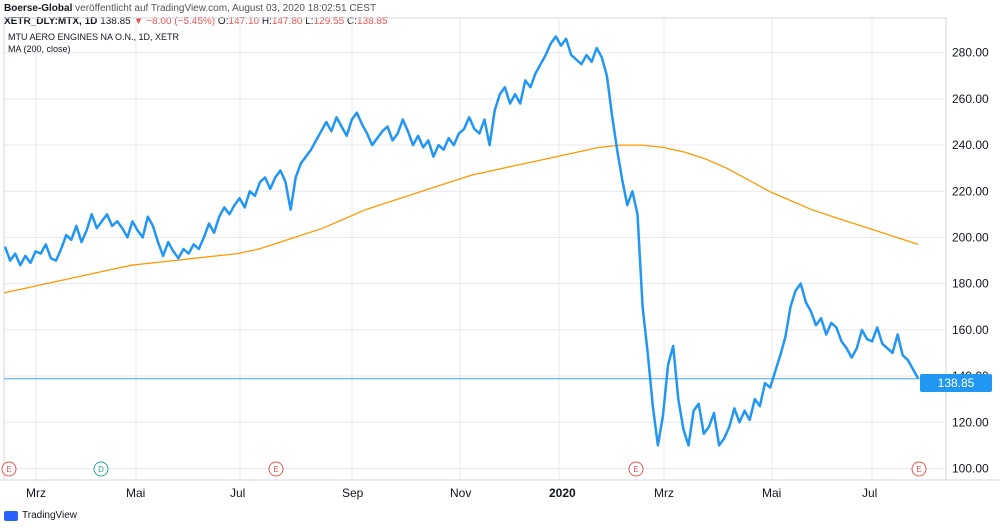 The image size is (1000, 528). I want to click on low-value: 129.55, so click(329, 21).